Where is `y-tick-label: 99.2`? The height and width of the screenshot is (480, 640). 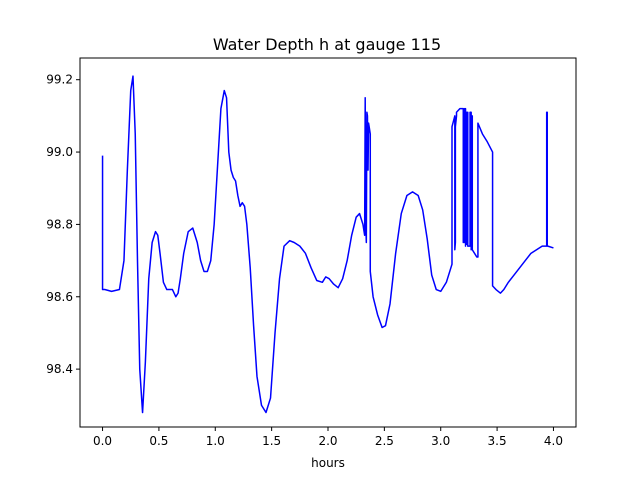
y-tick-label: 99.2 is located at coordinates (59, 80).